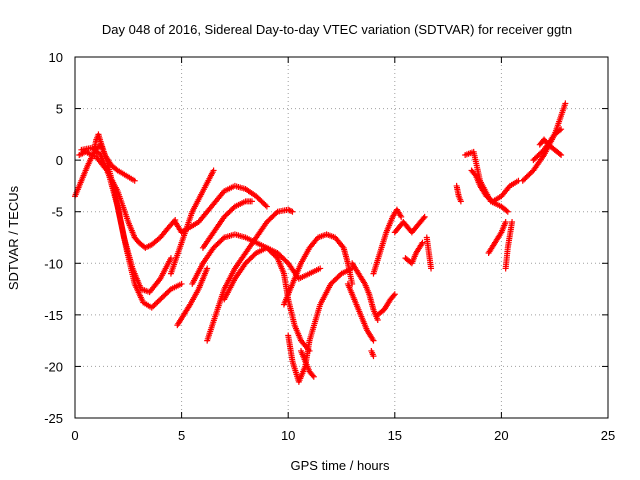  I want to click on x-tick-label: 15, so click(395, 435).